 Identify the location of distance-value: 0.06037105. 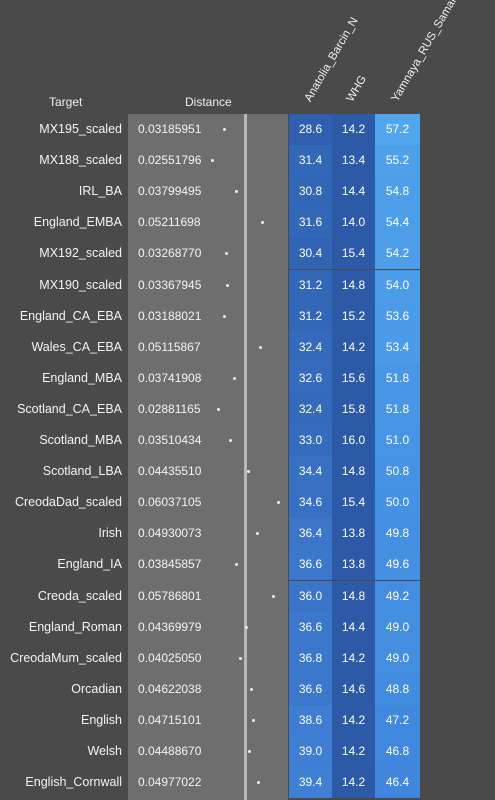
(170, 502).